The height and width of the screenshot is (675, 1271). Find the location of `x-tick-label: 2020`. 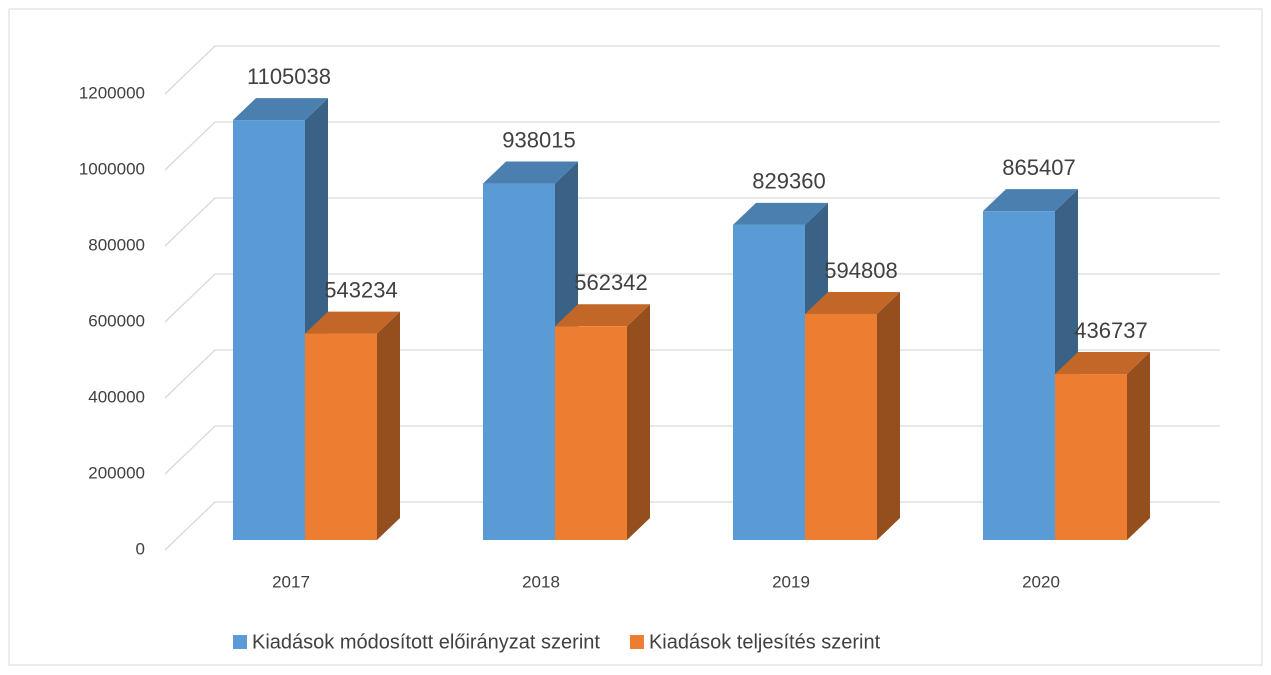

x-tick-label: 2020 is located at coordinates (1041, 581).